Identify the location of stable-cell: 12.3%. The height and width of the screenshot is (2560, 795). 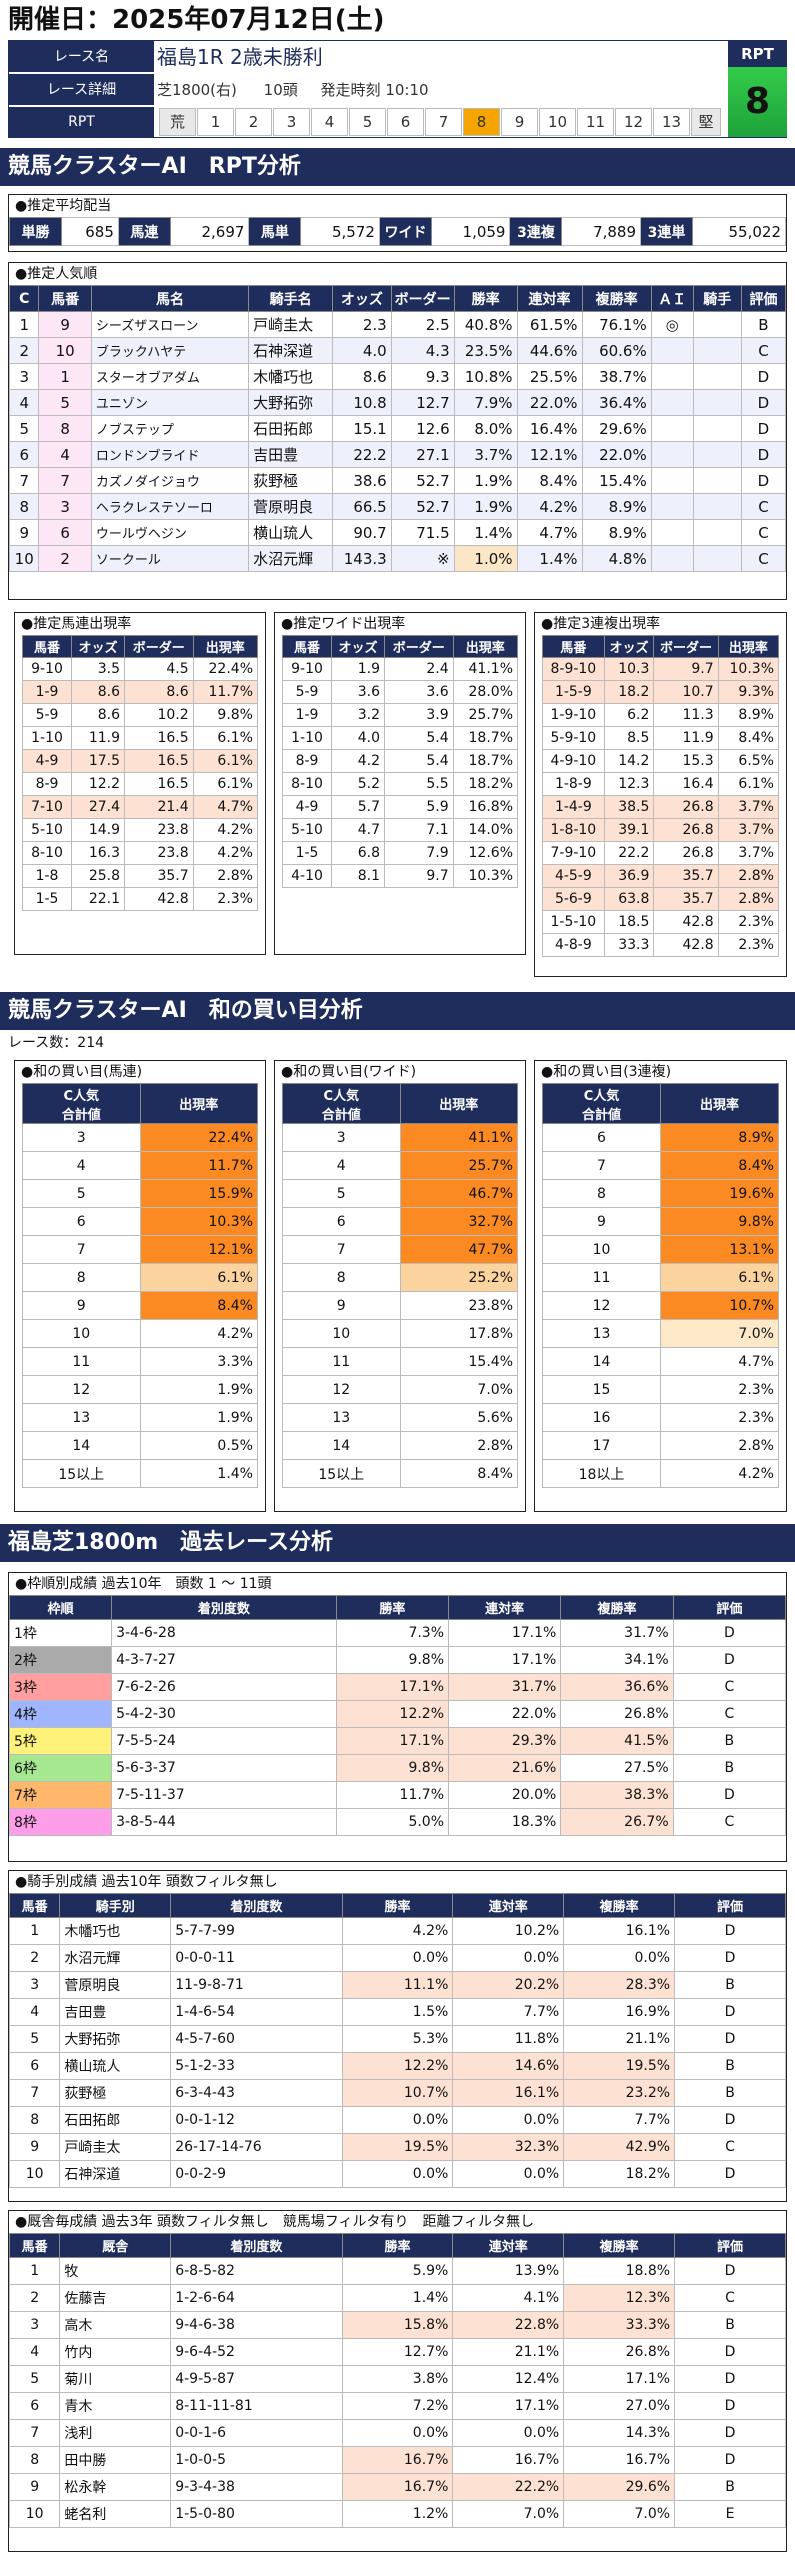
(619, 2298).